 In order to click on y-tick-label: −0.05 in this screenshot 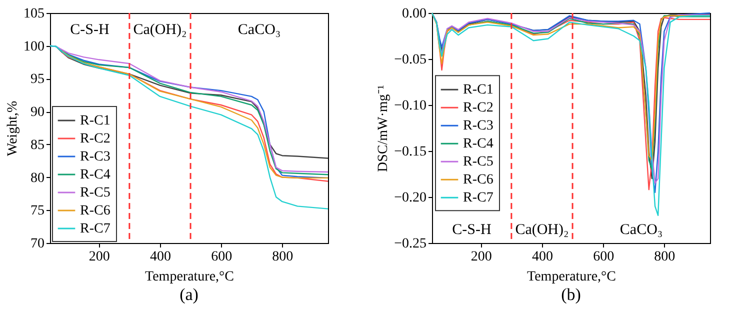, I will do `click(410, 60)`.